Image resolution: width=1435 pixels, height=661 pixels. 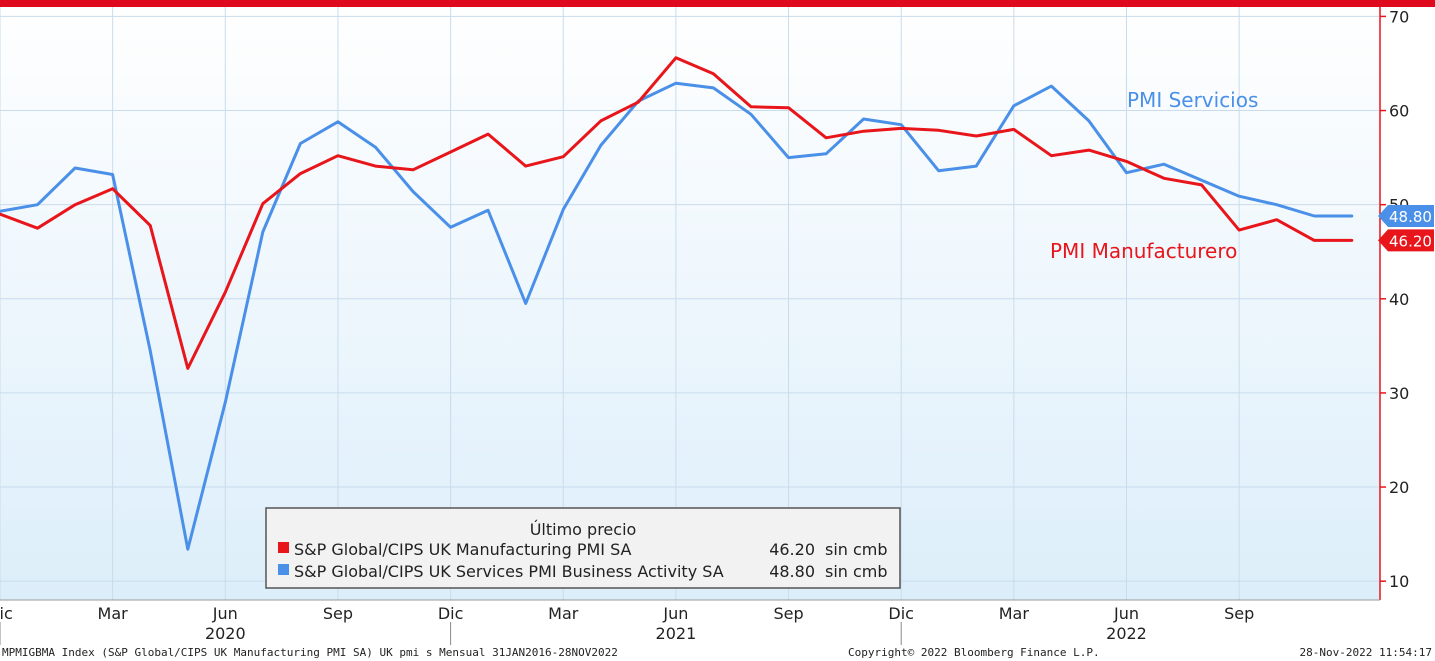 What do you see at coordinates (583, 529) in the screenshot?
I see `legend-title: Último precio` at bounding box center [583, 529].